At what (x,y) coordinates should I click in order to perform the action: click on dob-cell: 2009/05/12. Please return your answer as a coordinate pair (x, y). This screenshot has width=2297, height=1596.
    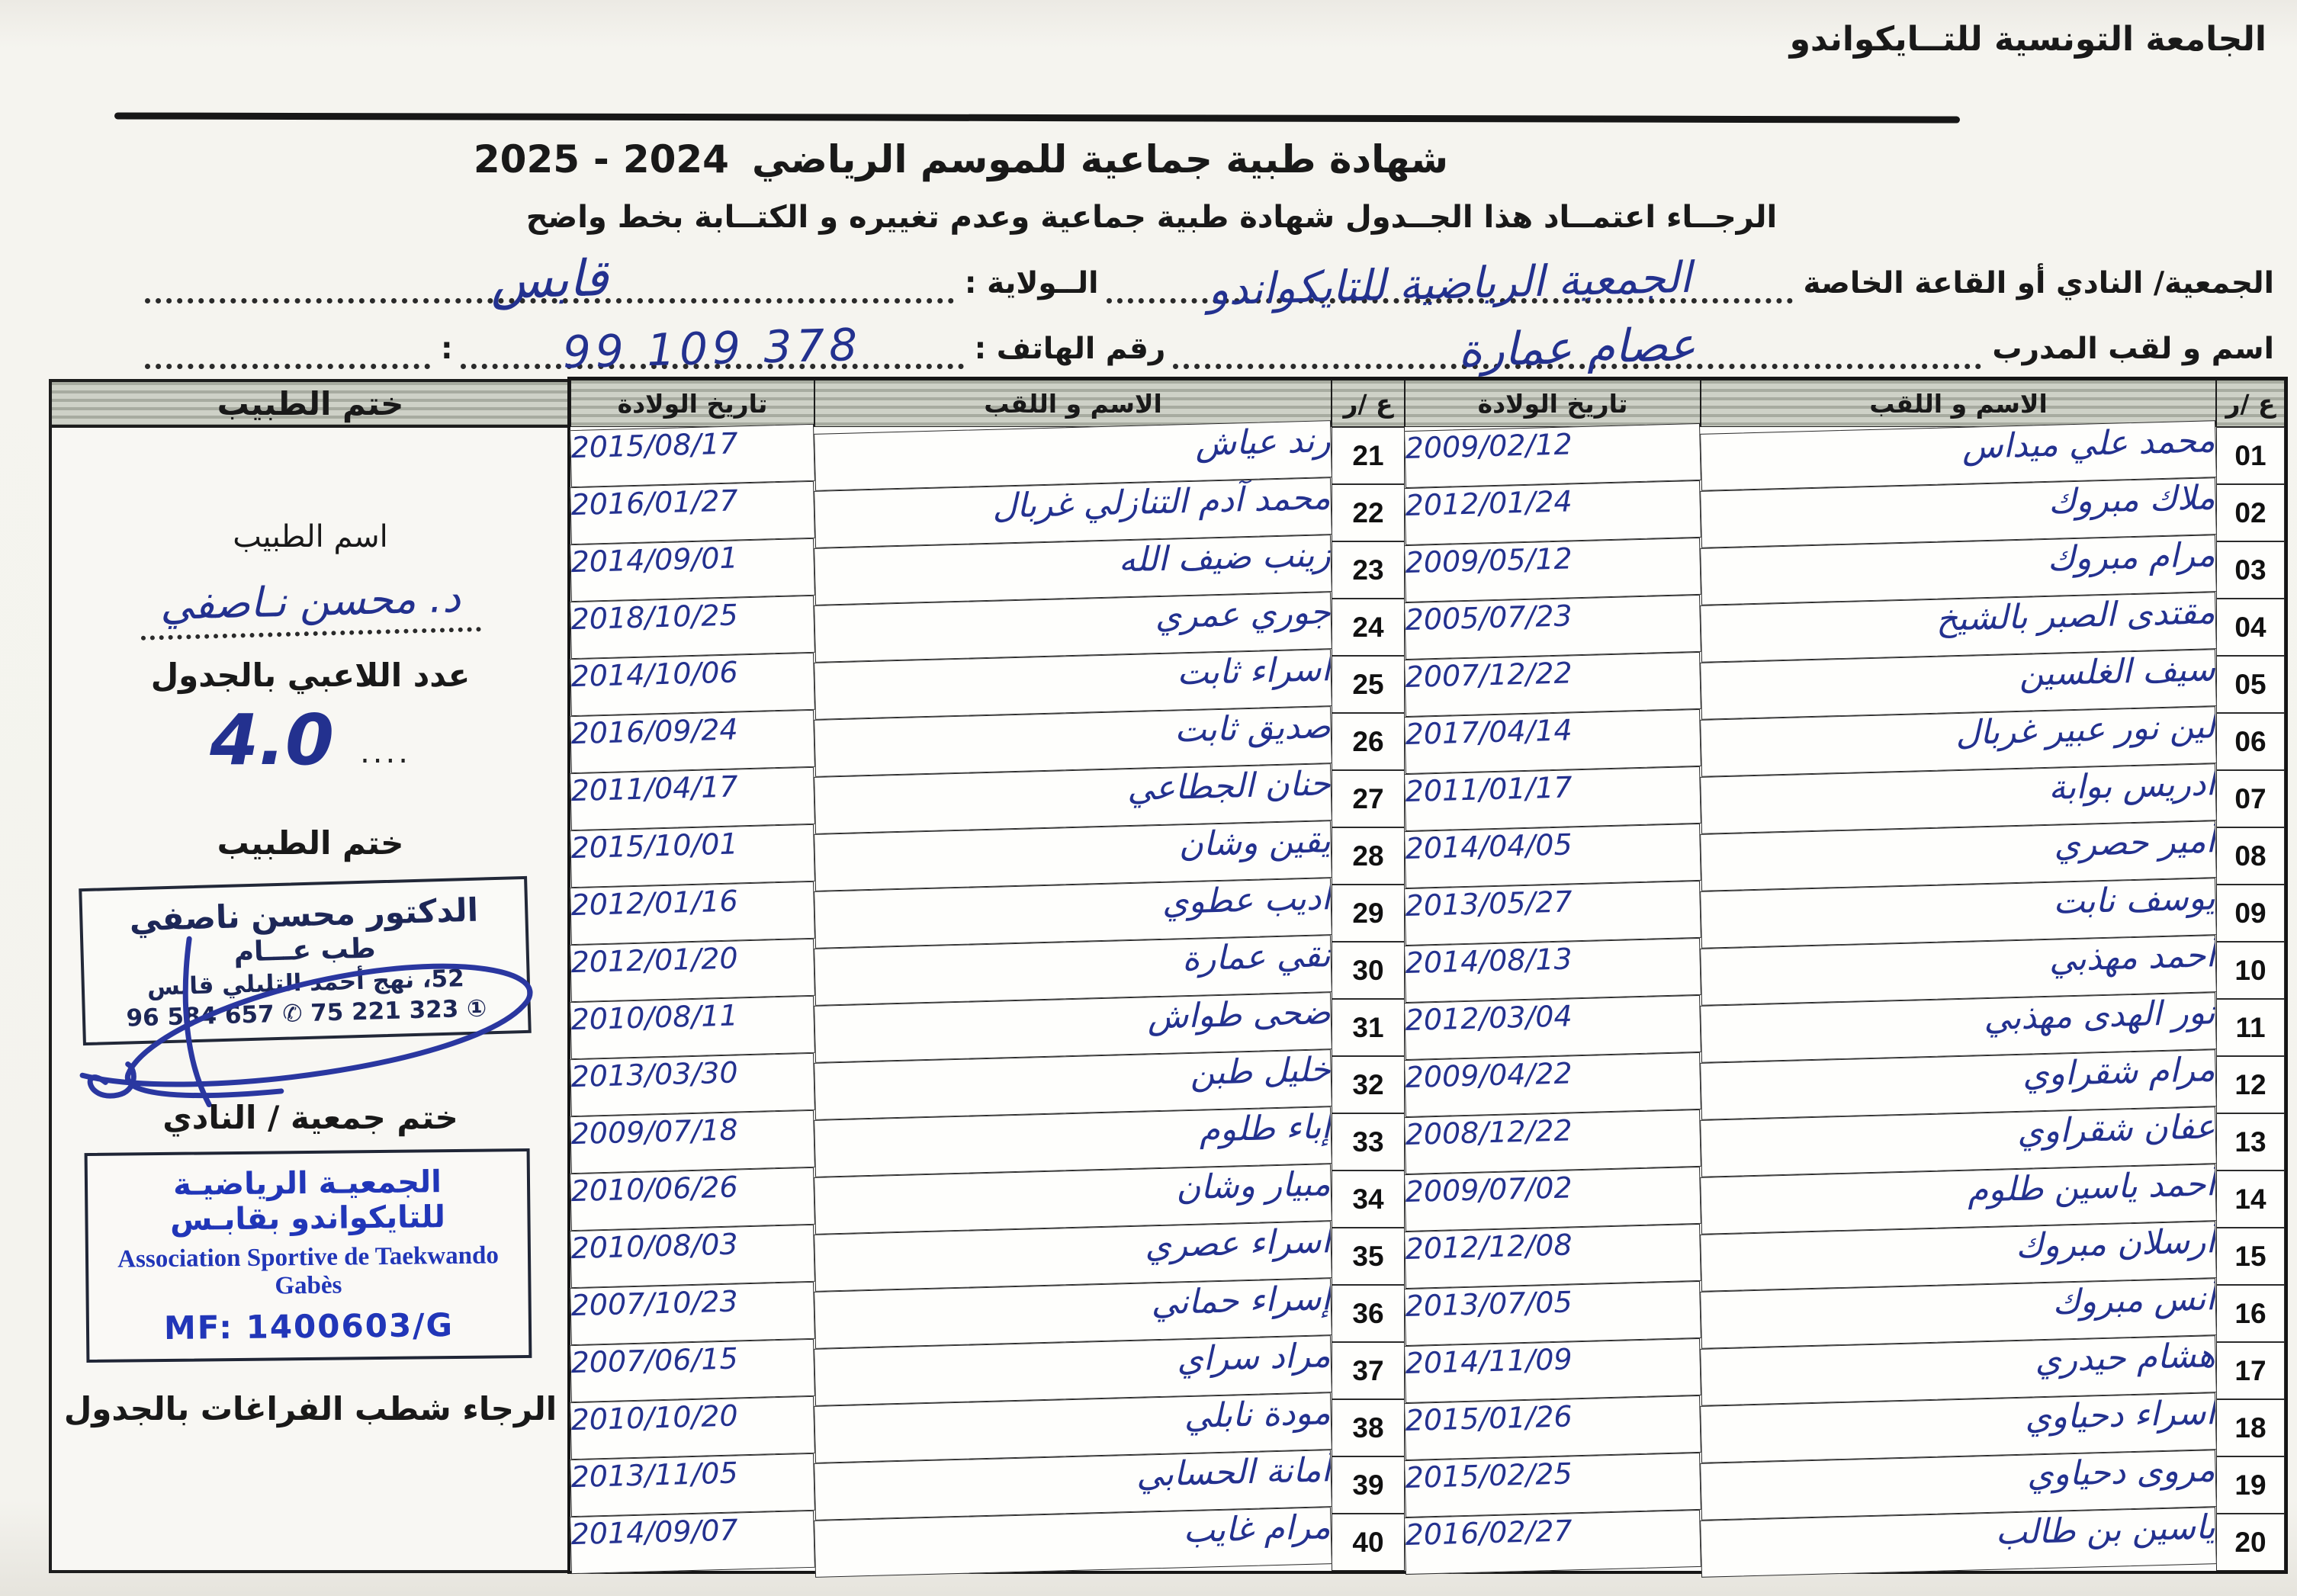
    Looking at the image, I should click on (1552, 570).